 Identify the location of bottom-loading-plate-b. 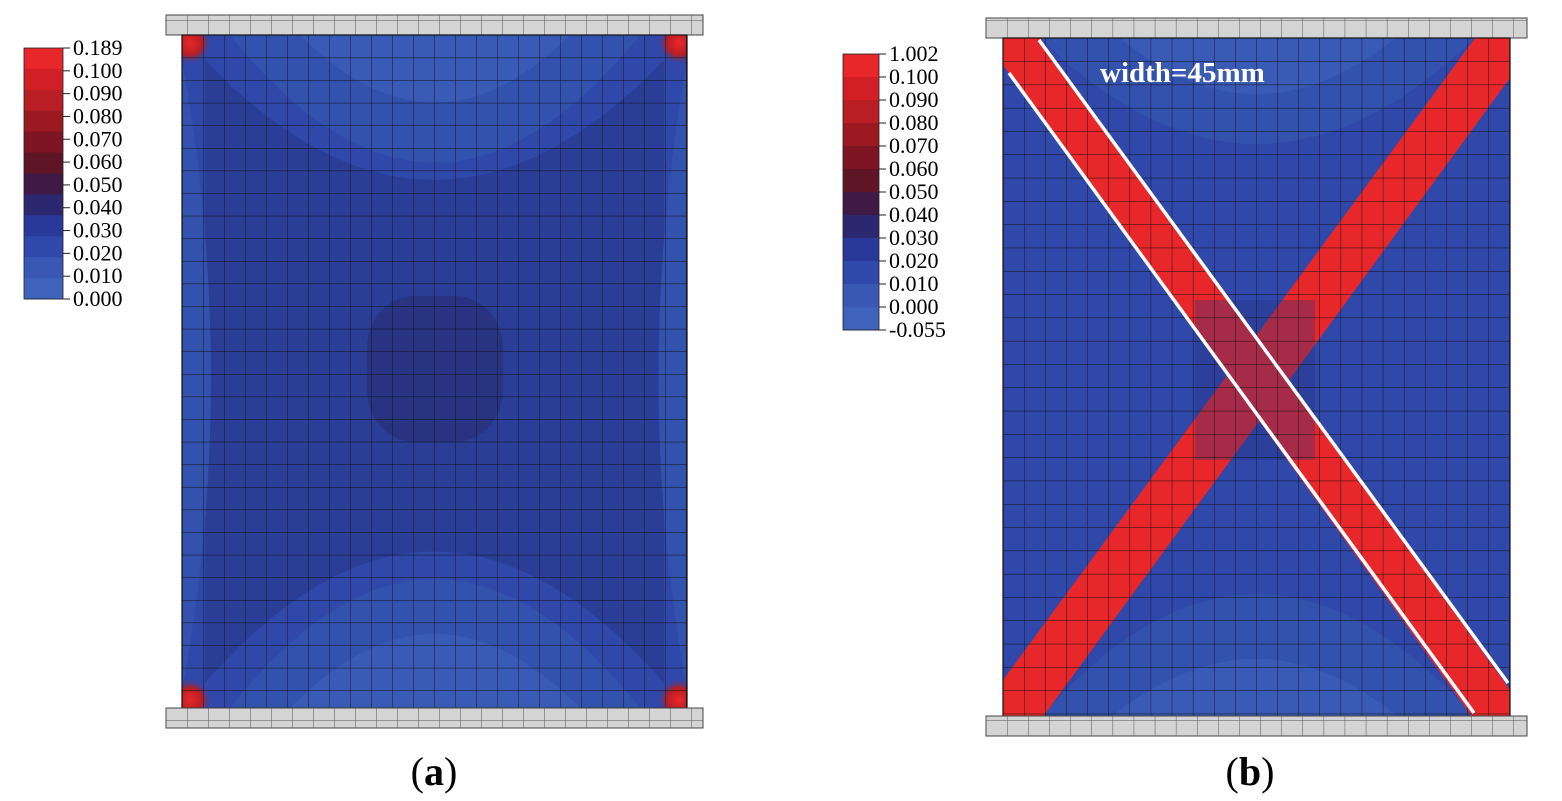
(1256, 726).